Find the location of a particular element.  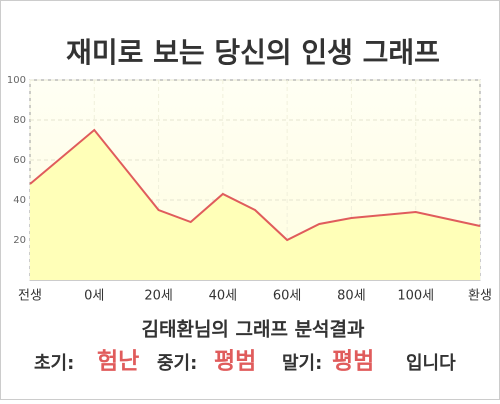

x-tick-label: 0세 is located at coordinates (94, 296).